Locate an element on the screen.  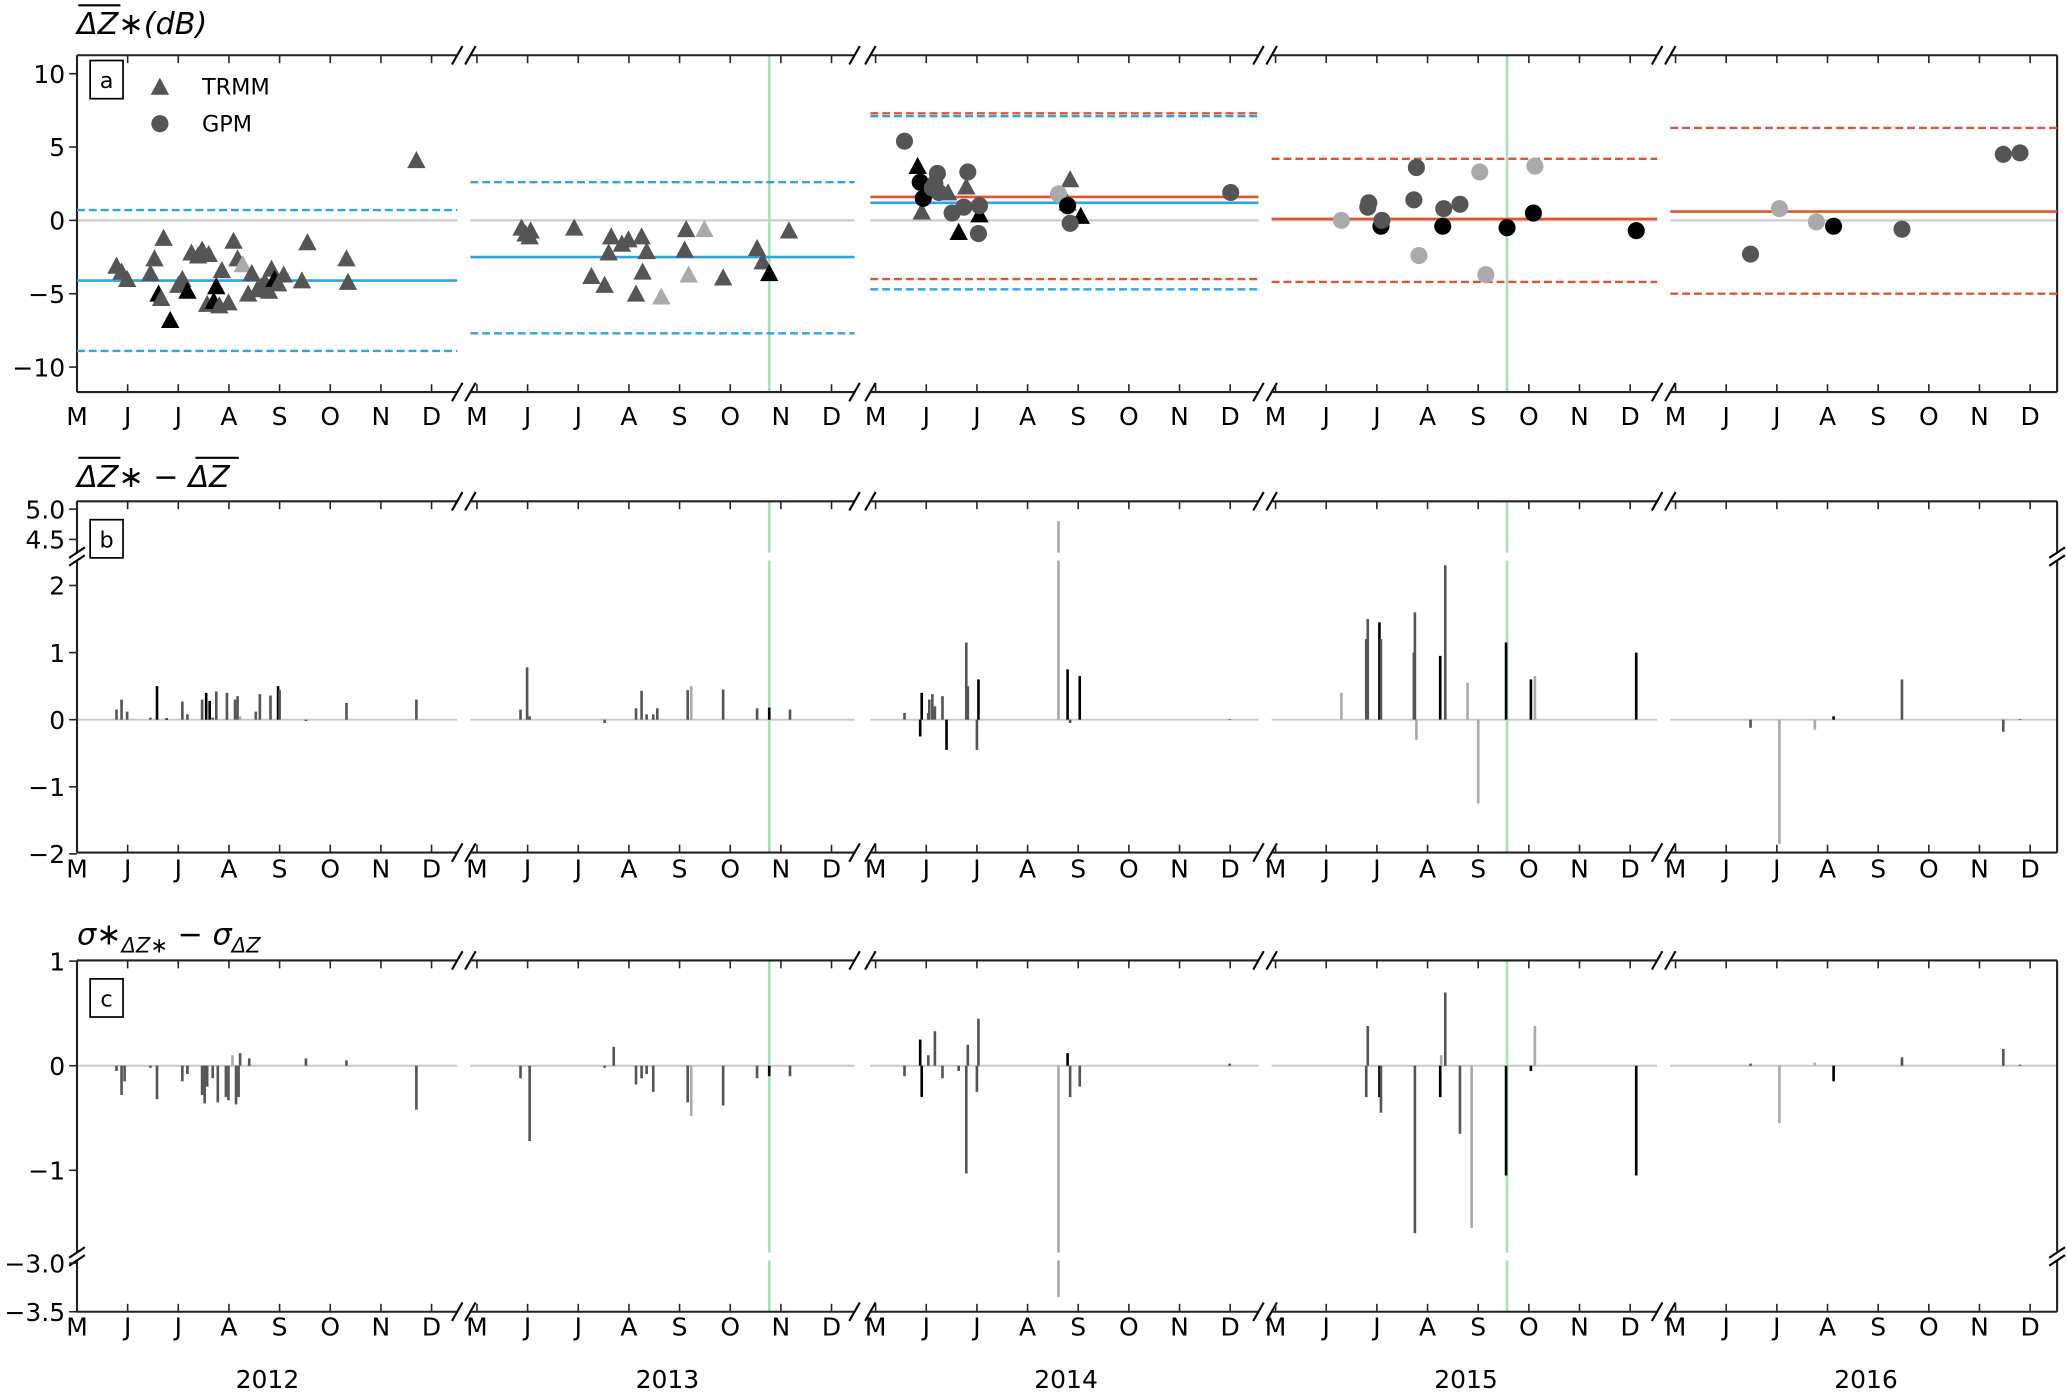
y-tick-label: −3.5 is located at coordinates (34, 1312).